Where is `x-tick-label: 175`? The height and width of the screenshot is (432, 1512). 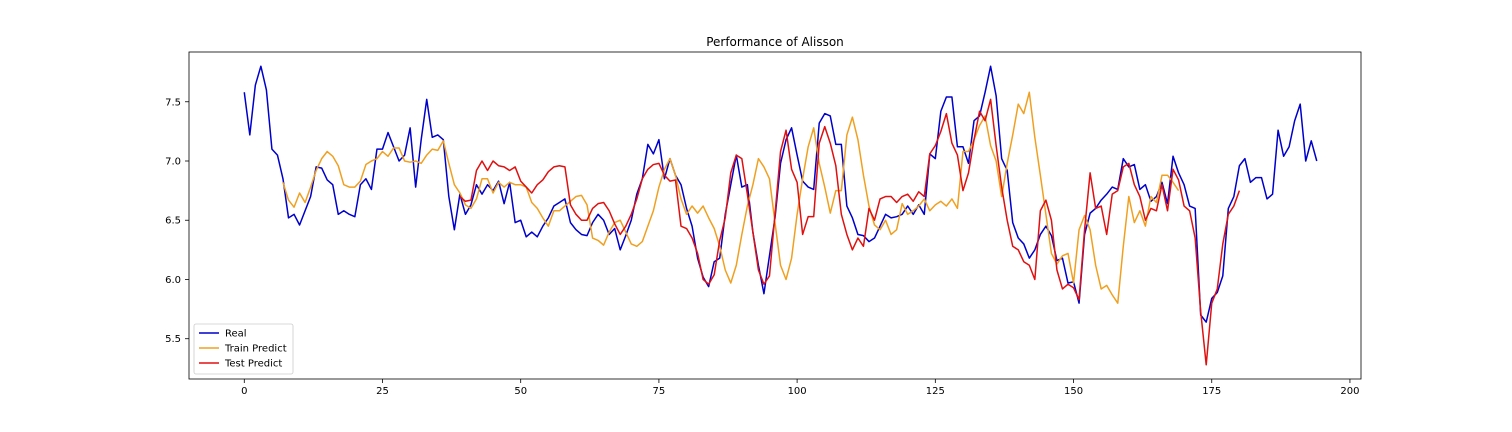
x-tick-label: 175 is located at coordinates (1211, 391).